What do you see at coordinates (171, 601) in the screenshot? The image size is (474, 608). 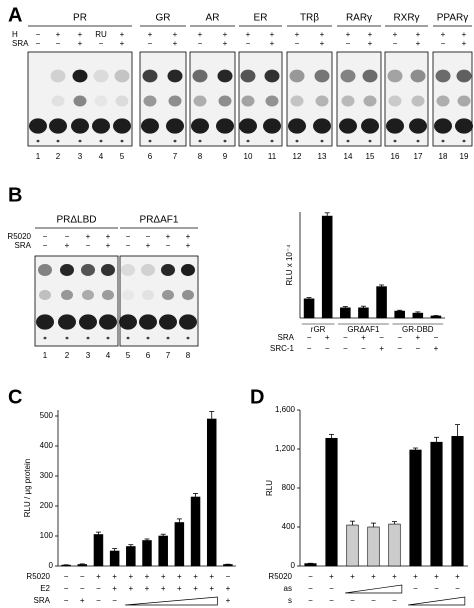 I see `gradient-wedge` at bounding box center [171, 601].